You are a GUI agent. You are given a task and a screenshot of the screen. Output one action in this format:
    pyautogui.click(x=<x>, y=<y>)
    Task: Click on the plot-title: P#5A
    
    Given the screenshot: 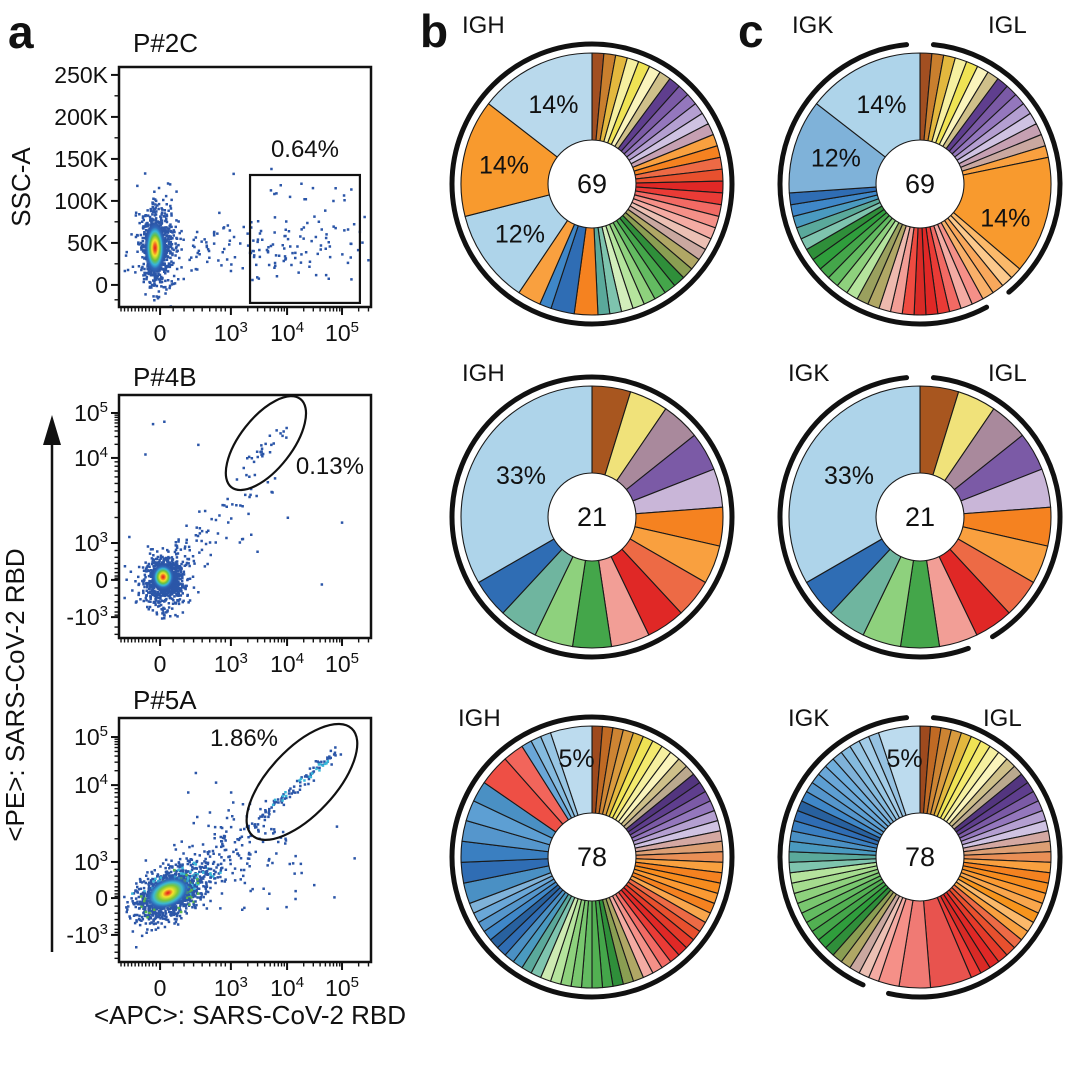 What is the action you would take?
    pyautogui.click(x=165, y=700)
    